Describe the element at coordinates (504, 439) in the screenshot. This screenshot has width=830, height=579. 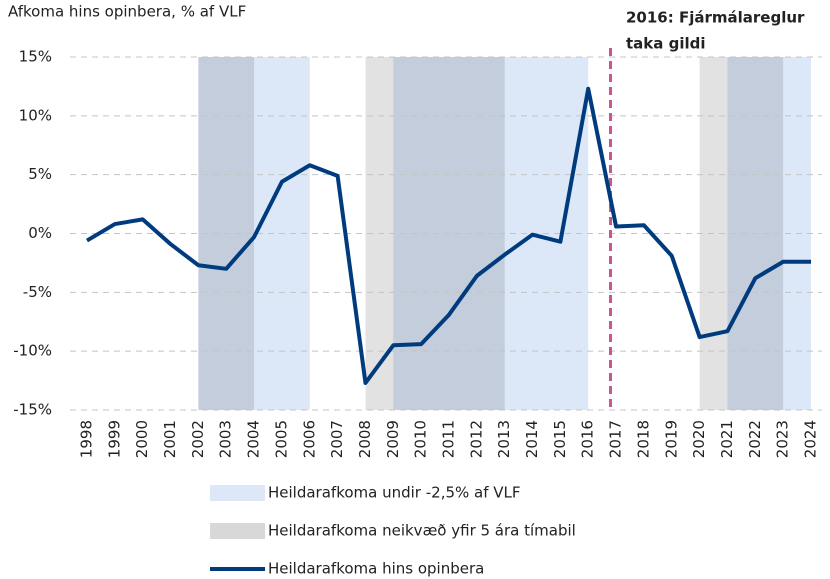
I see `x-tick-label: 2013` at that location.